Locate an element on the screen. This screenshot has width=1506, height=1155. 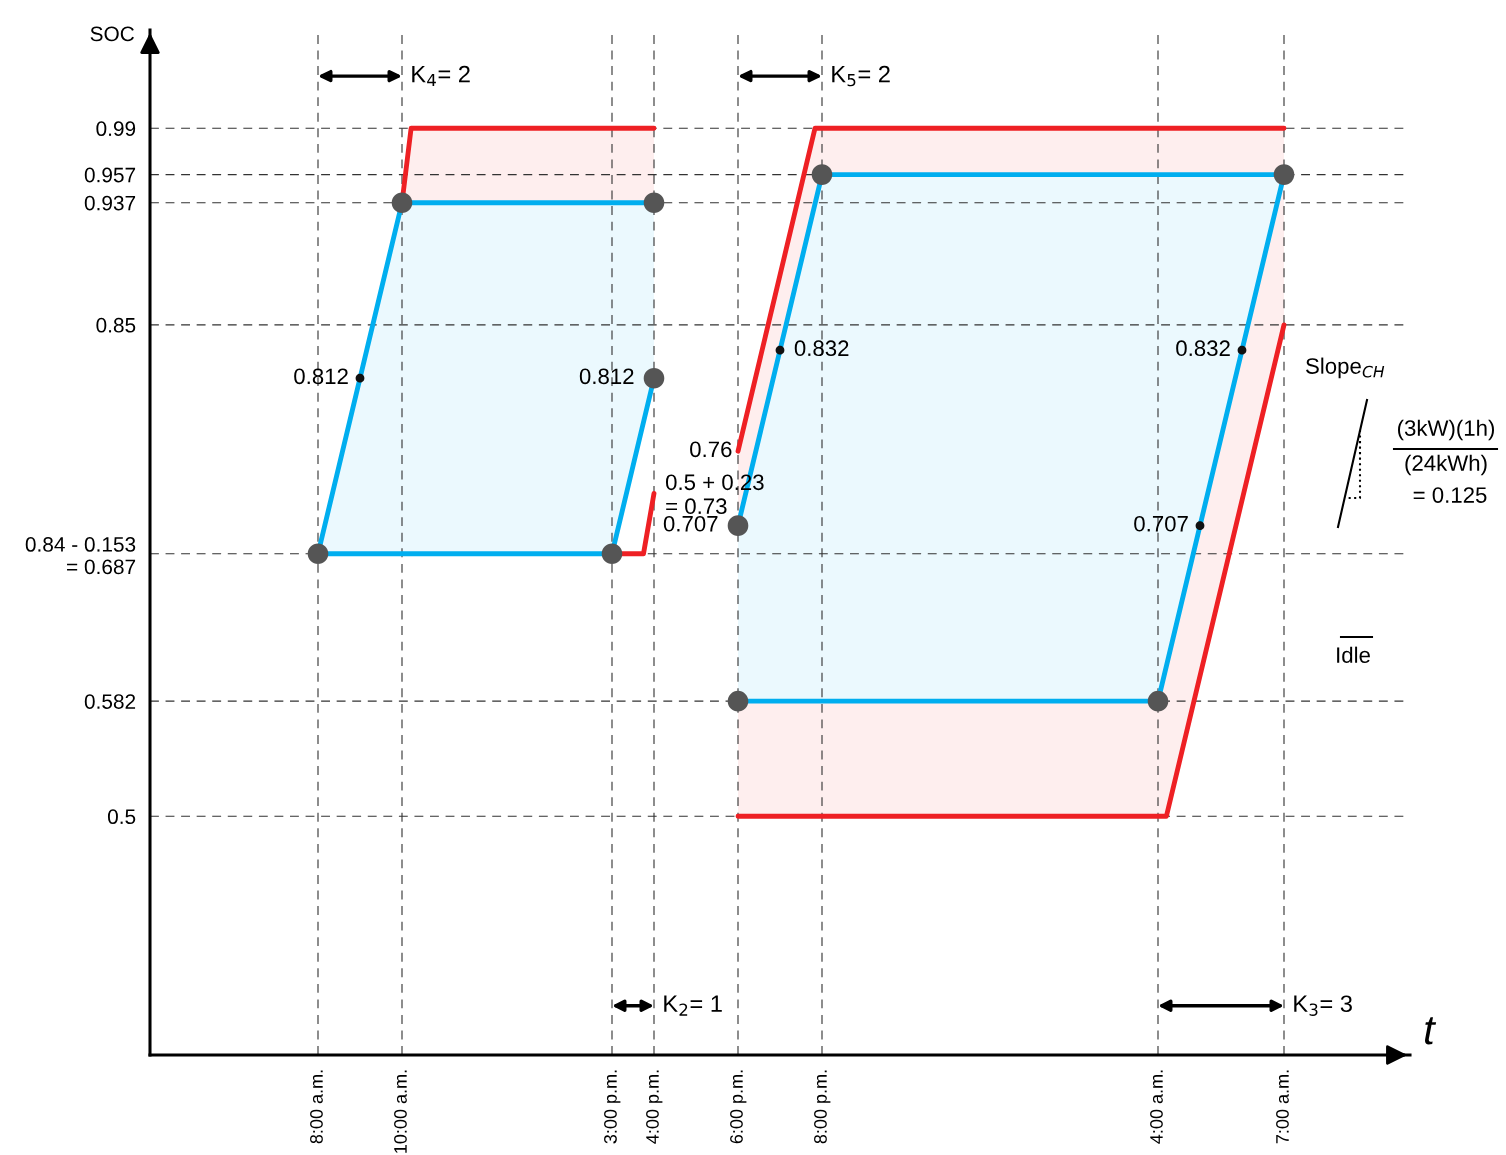
x-tick-label: 8:00 p.m. is located at coordinates (822, 1107).